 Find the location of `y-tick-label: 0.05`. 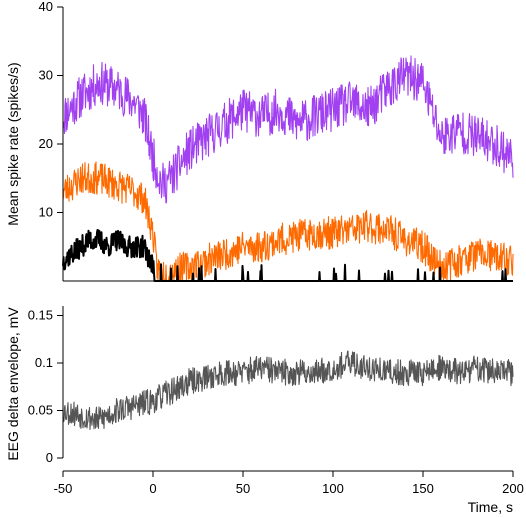

y-tick-label: 0.05 is located at coordinates (40, 410).